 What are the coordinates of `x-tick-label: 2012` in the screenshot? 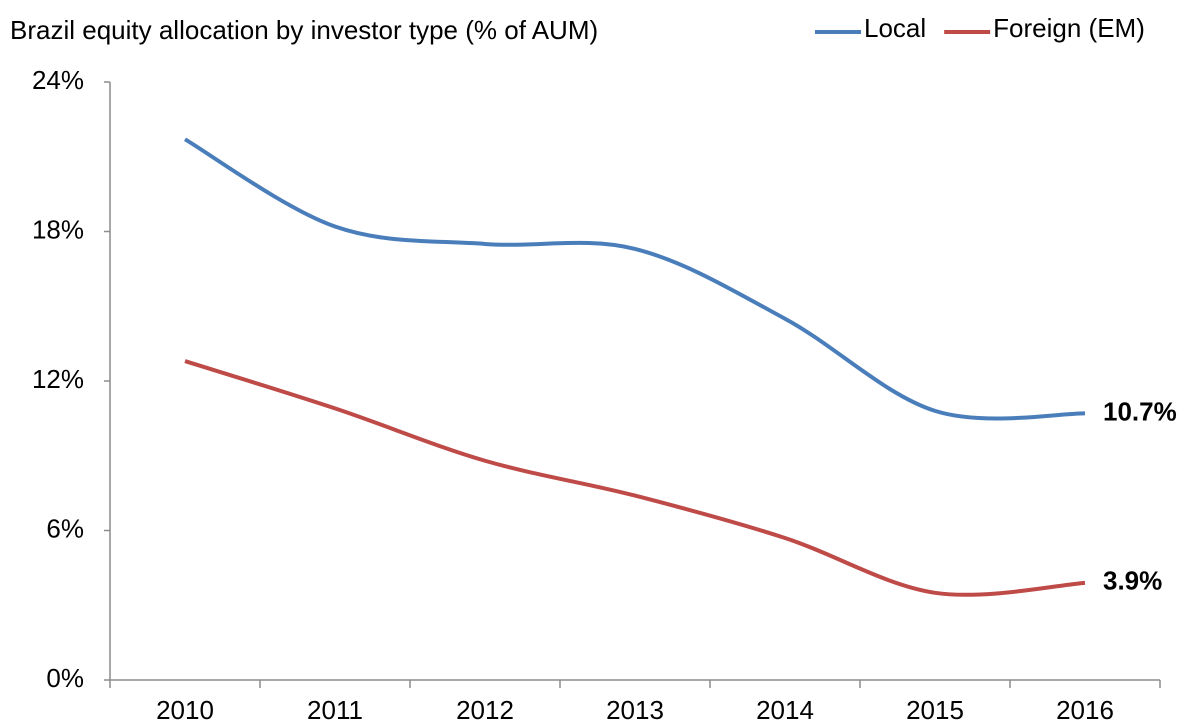 It's located at (485, 710).